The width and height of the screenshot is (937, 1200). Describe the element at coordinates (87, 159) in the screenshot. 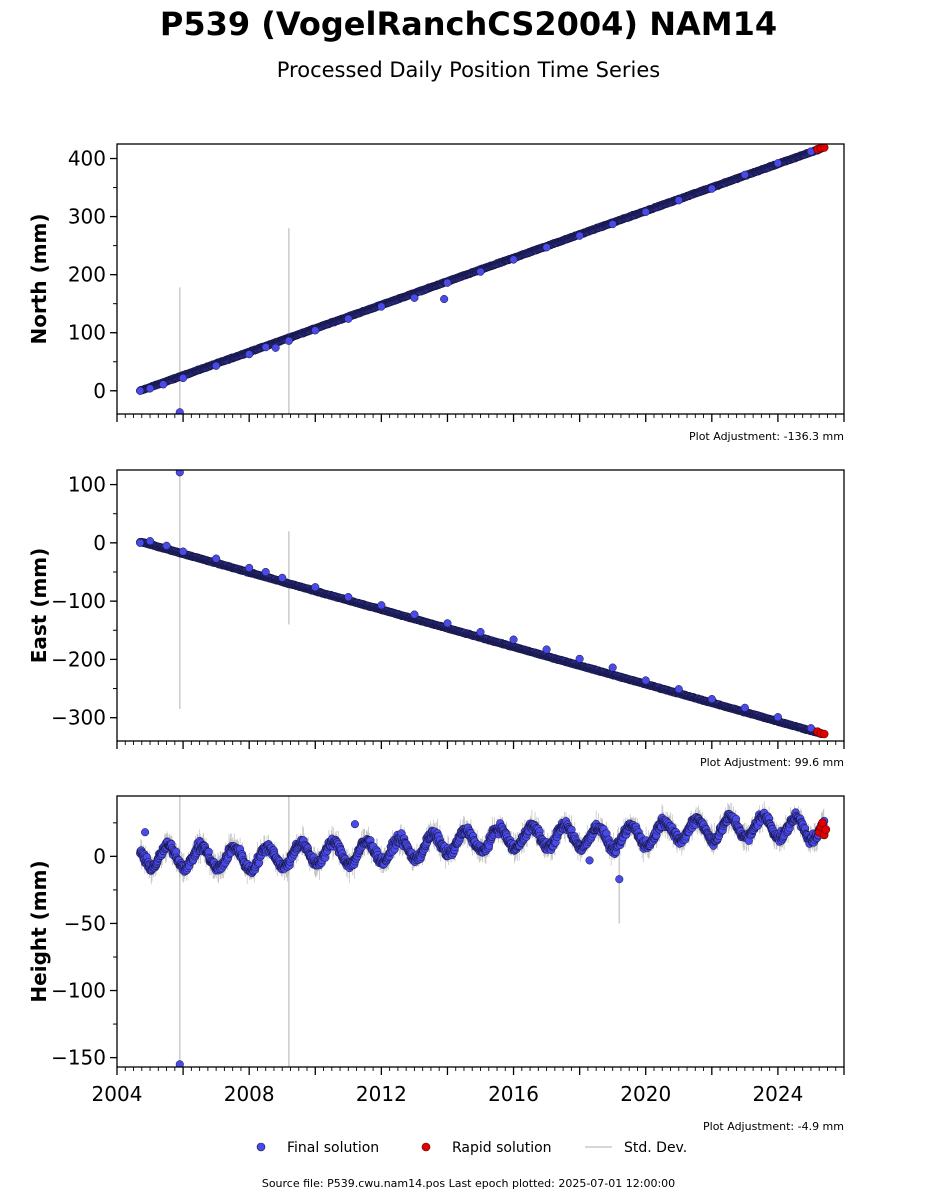

I see `y-tick-label-4: 400` at that location.